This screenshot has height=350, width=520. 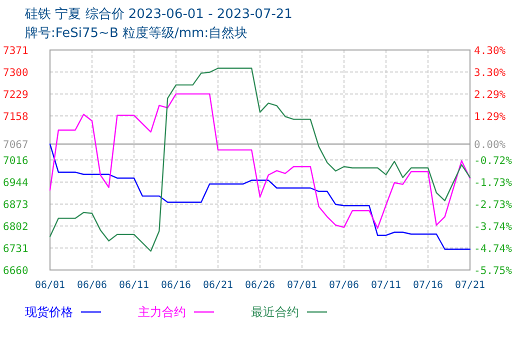 What do you see at coordinates (493, 271) in the screenshot?
I see `y2-tick-label: -5.75%` at bounding box center [493, 271].